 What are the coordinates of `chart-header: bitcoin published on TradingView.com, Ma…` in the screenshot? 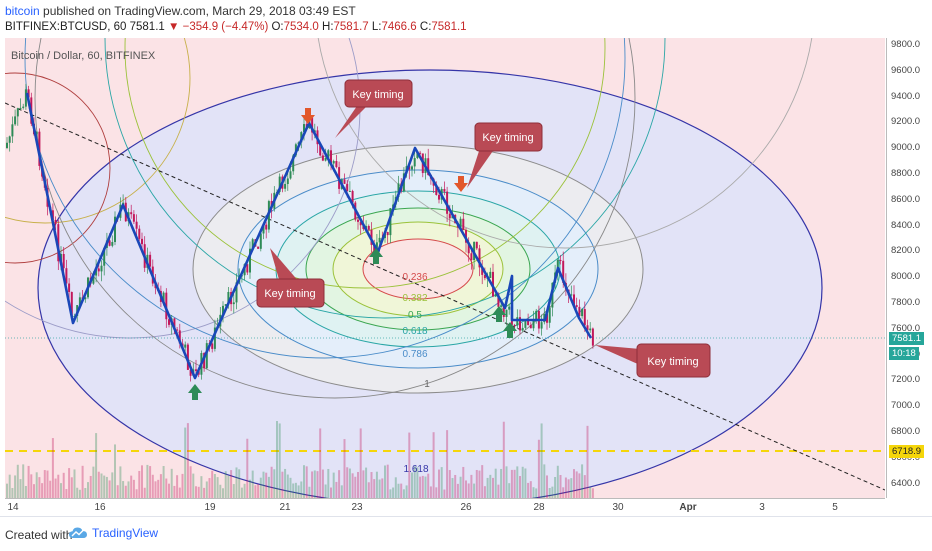 It's located at (466, 19).